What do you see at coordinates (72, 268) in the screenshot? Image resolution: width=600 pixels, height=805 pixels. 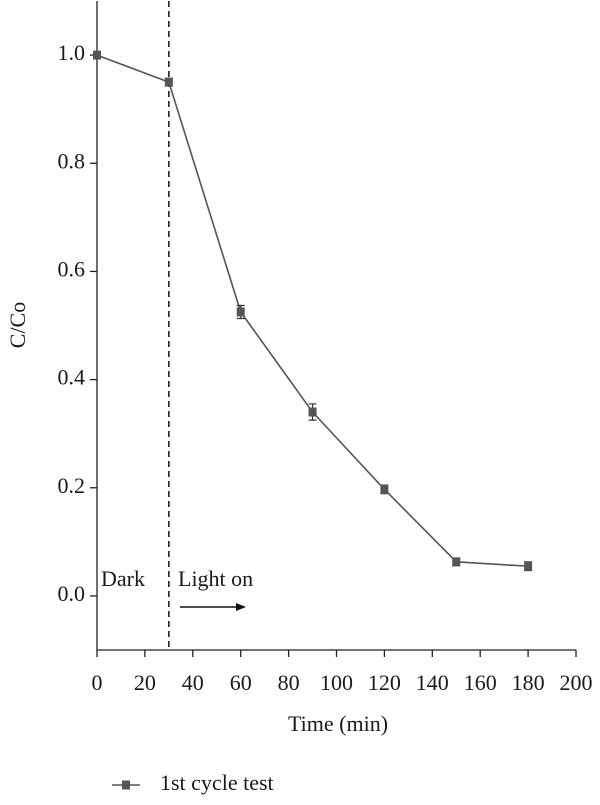 I see `y-tick-label: 0.6` at bounding box center [72, 268].